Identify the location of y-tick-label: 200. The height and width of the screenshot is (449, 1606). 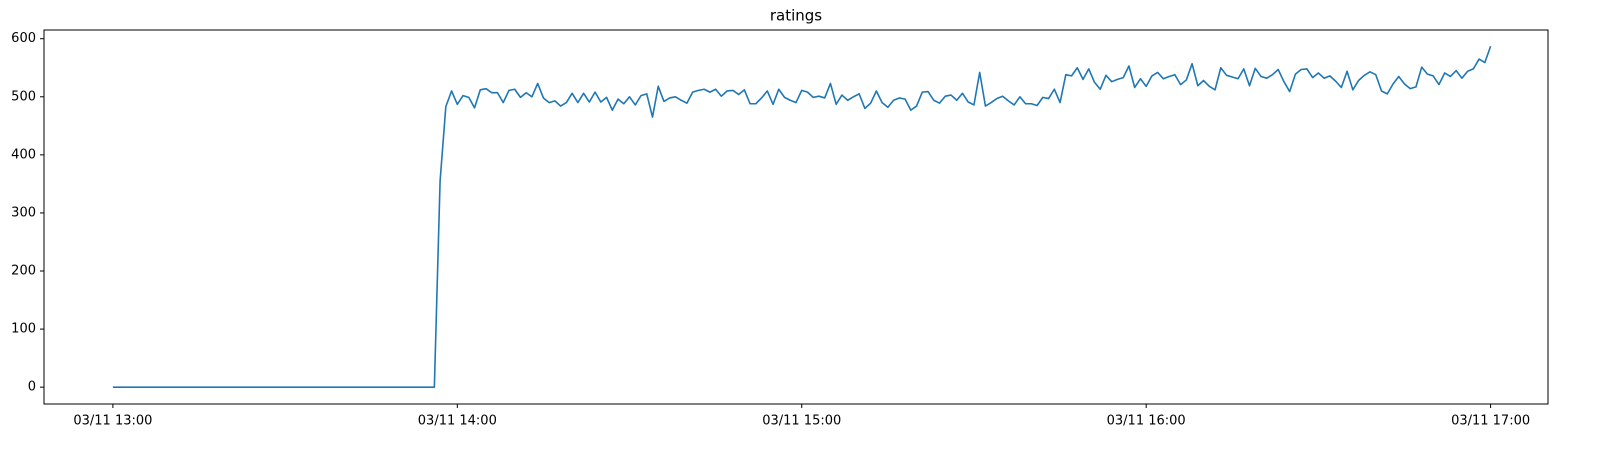
(23, 271).